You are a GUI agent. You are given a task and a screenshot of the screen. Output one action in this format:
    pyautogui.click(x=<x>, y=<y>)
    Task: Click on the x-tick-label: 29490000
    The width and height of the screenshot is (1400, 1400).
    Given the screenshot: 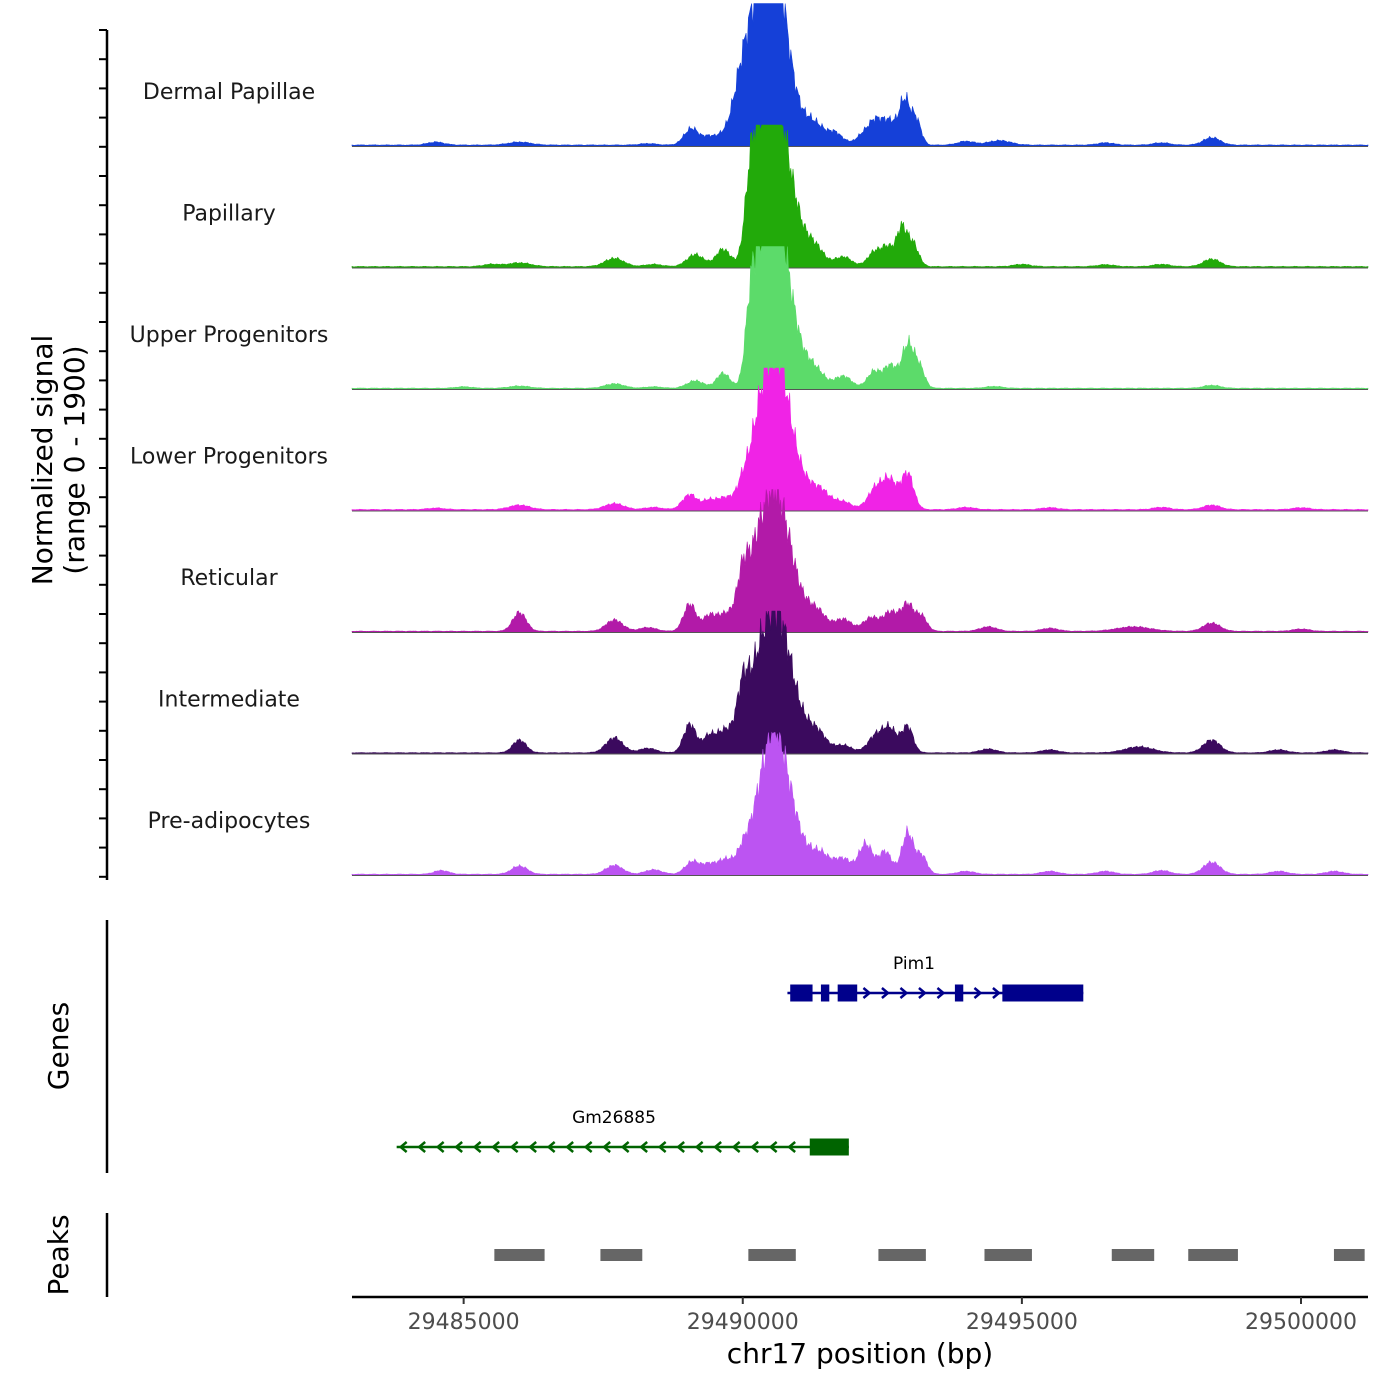 What is the action you would take?
    pyautogui.click(x=743, y=1322)
    